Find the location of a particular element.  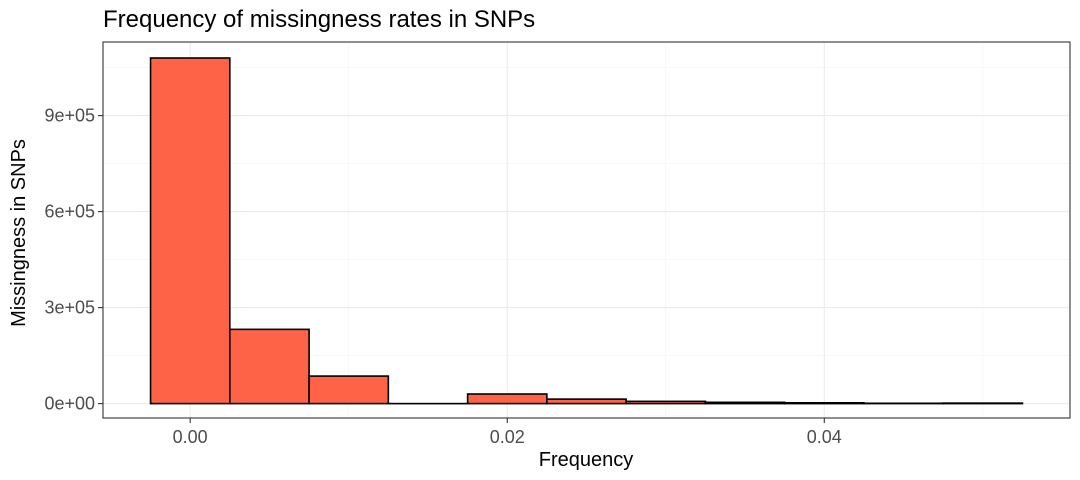

x-axis-title: Frequency is located at coordinates (586, 460).